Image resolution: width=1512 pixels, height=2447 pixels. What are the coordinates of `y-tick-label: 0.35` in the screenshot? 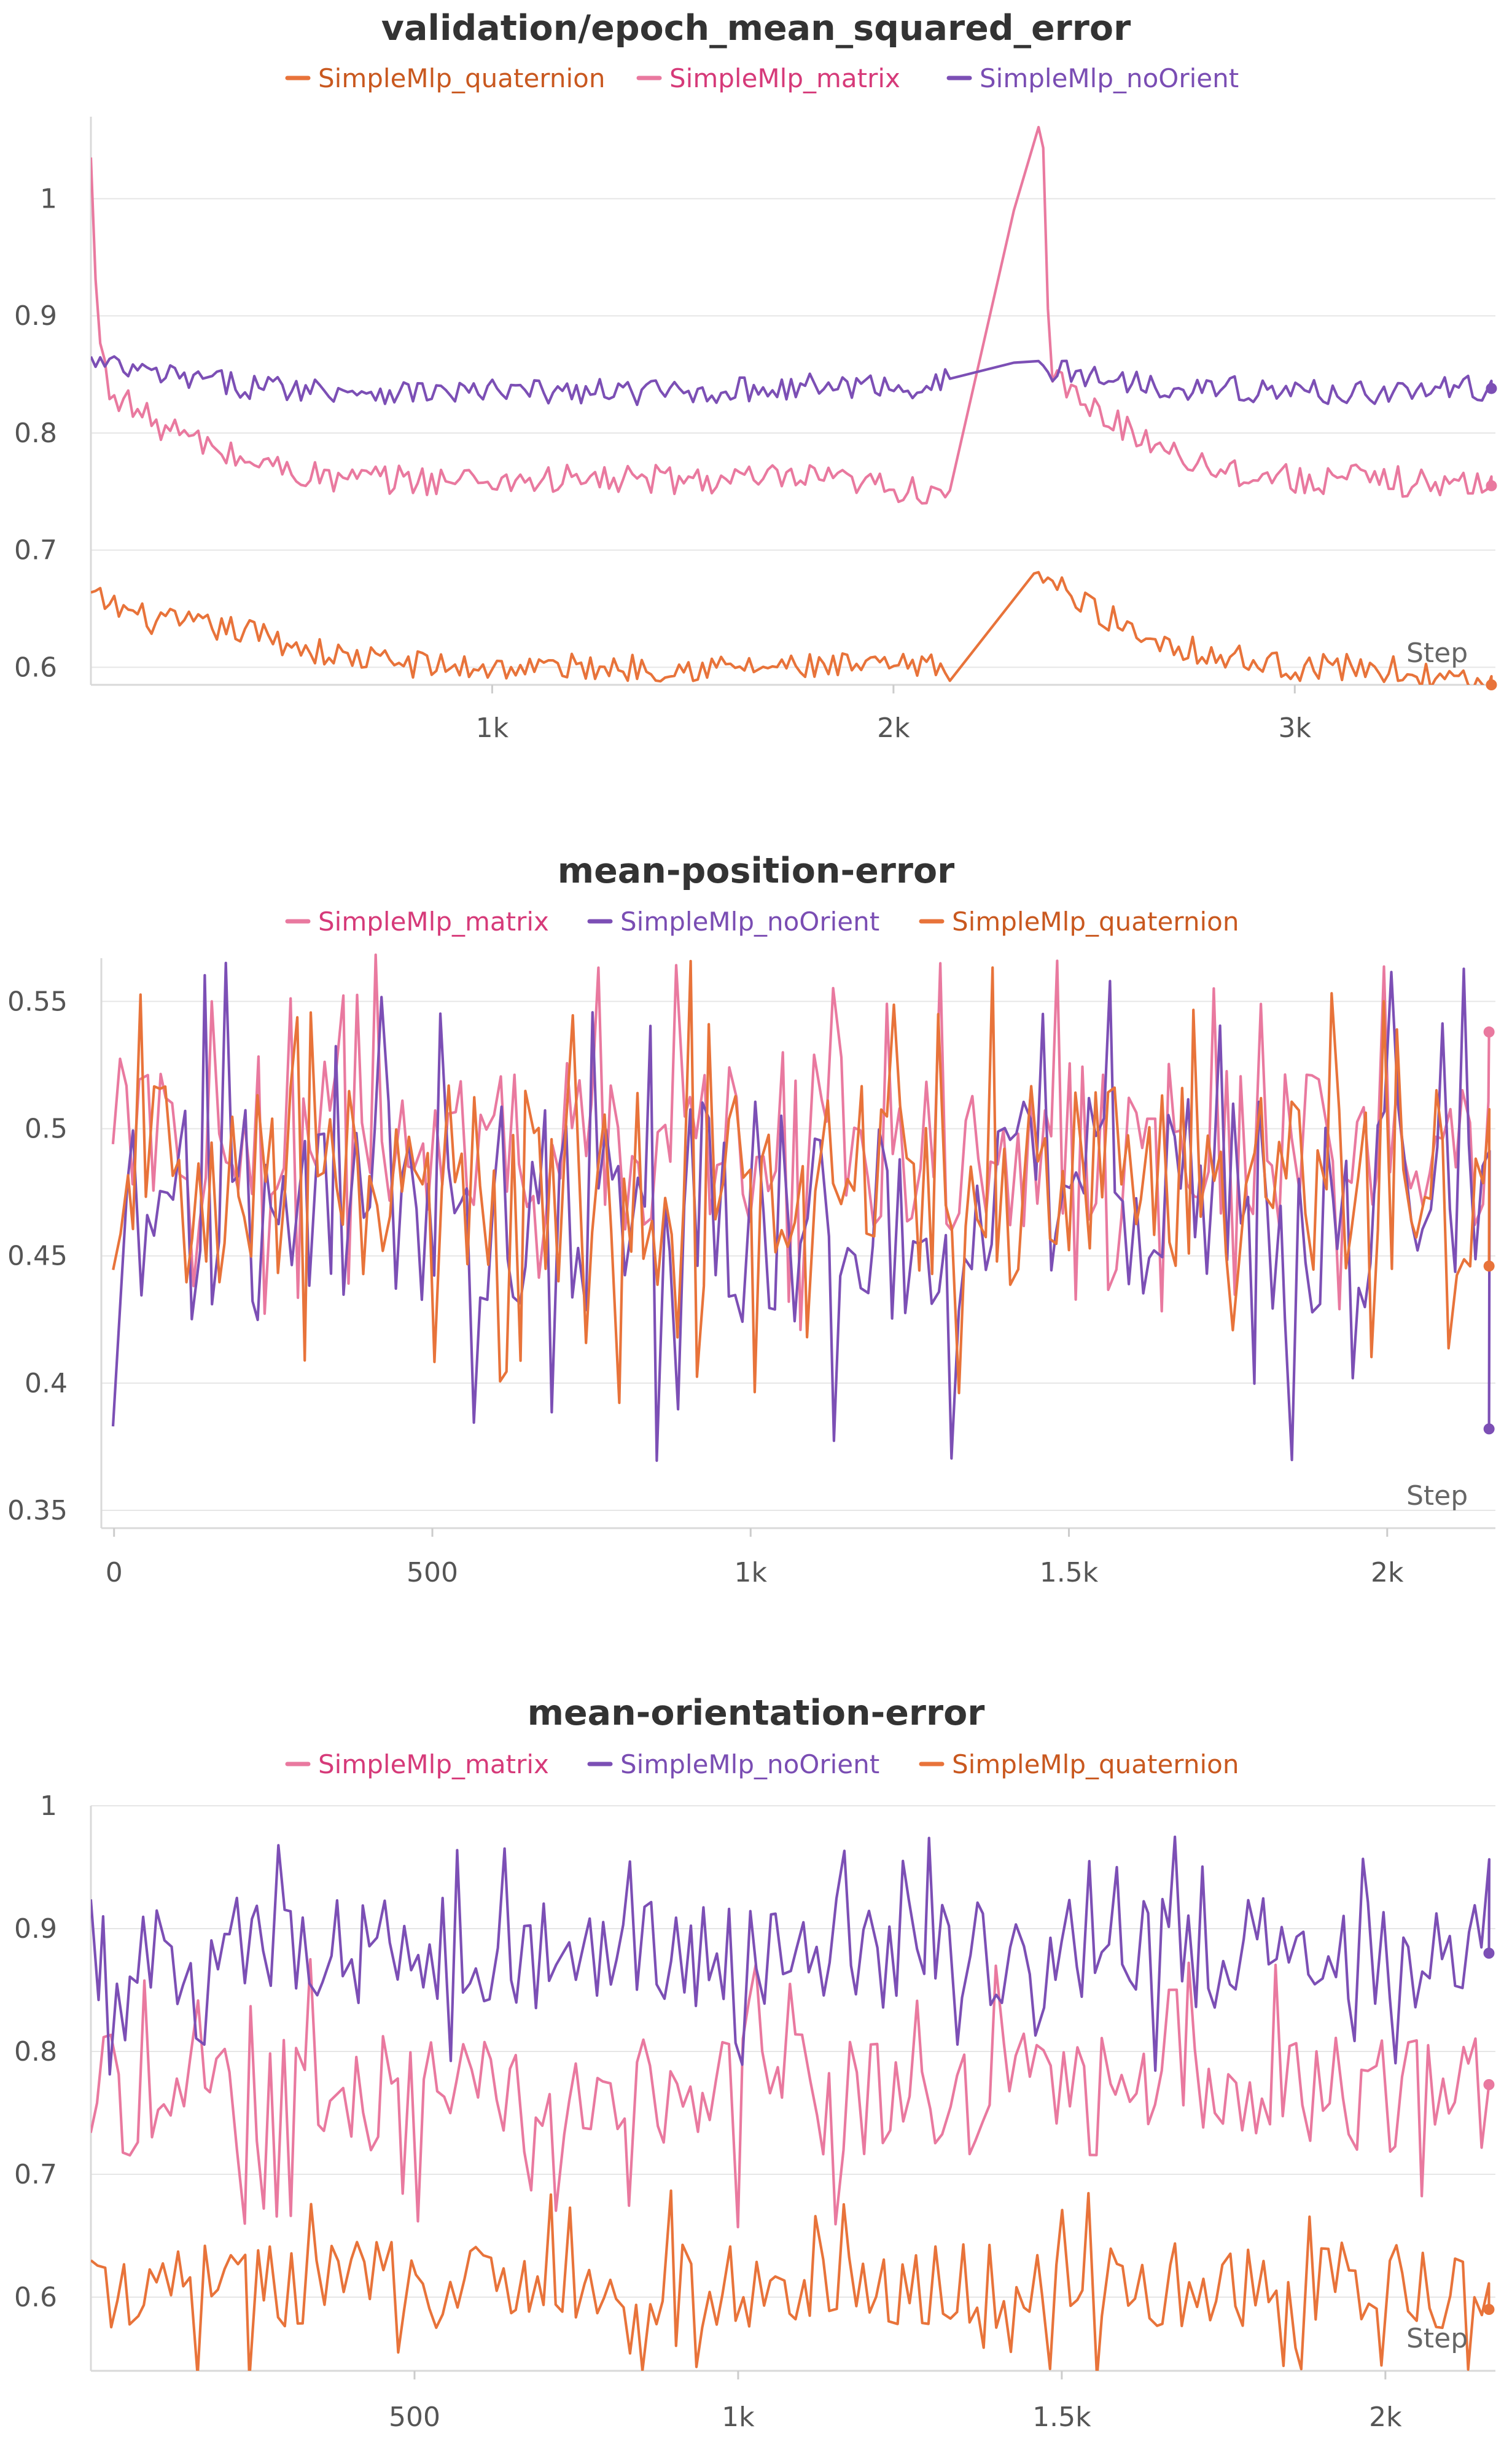 It's located at (37, 1510).